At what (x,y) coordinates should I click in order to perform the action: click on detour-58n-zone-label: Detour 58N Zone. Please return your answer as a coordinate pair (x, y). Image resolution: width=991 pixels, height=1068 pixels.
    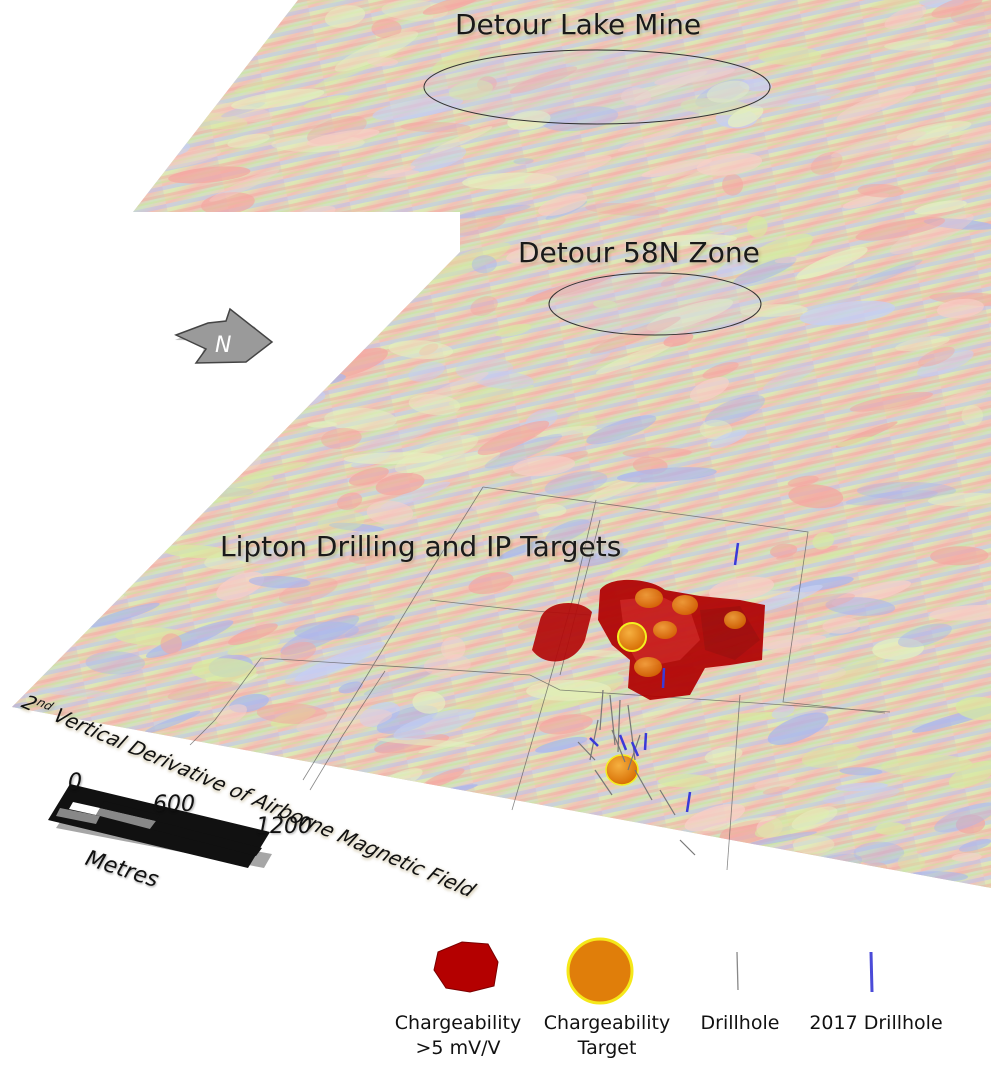
    Looking at the image, I should click on (639, 252).